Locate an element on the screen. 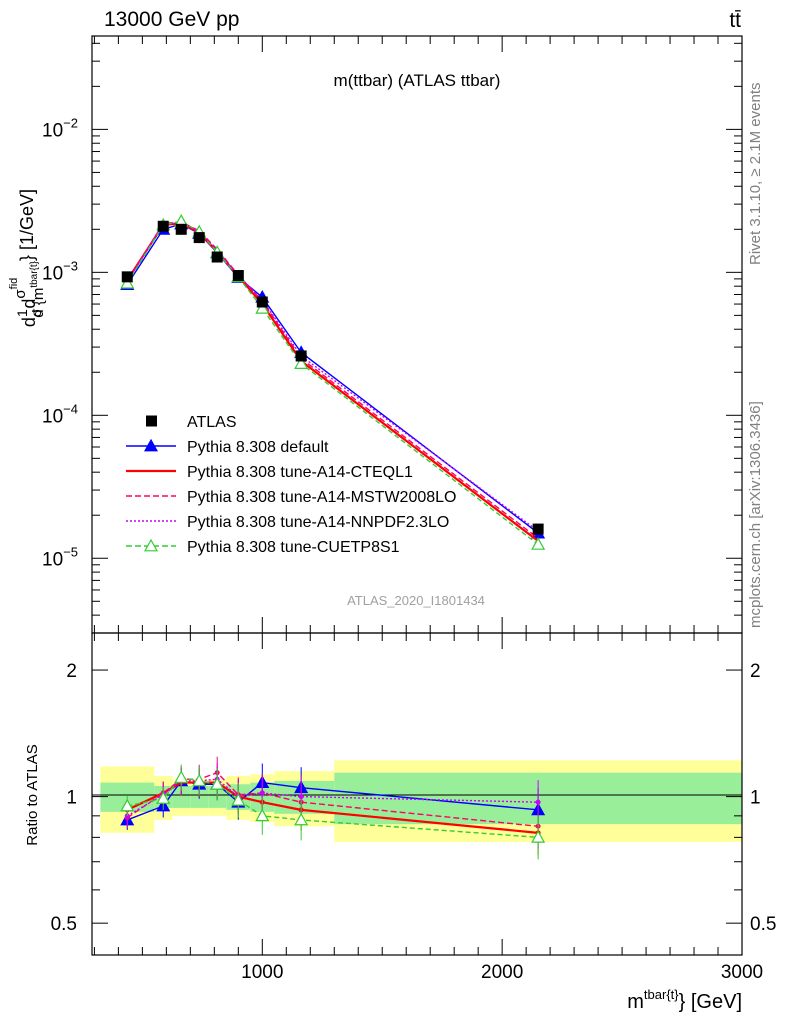 Image resolution: width=786 pixels, height=1024 pixels. legend-label: Pythia 8.308 tune-A14-MSTW2008LO is located at coordinates (321, 497).